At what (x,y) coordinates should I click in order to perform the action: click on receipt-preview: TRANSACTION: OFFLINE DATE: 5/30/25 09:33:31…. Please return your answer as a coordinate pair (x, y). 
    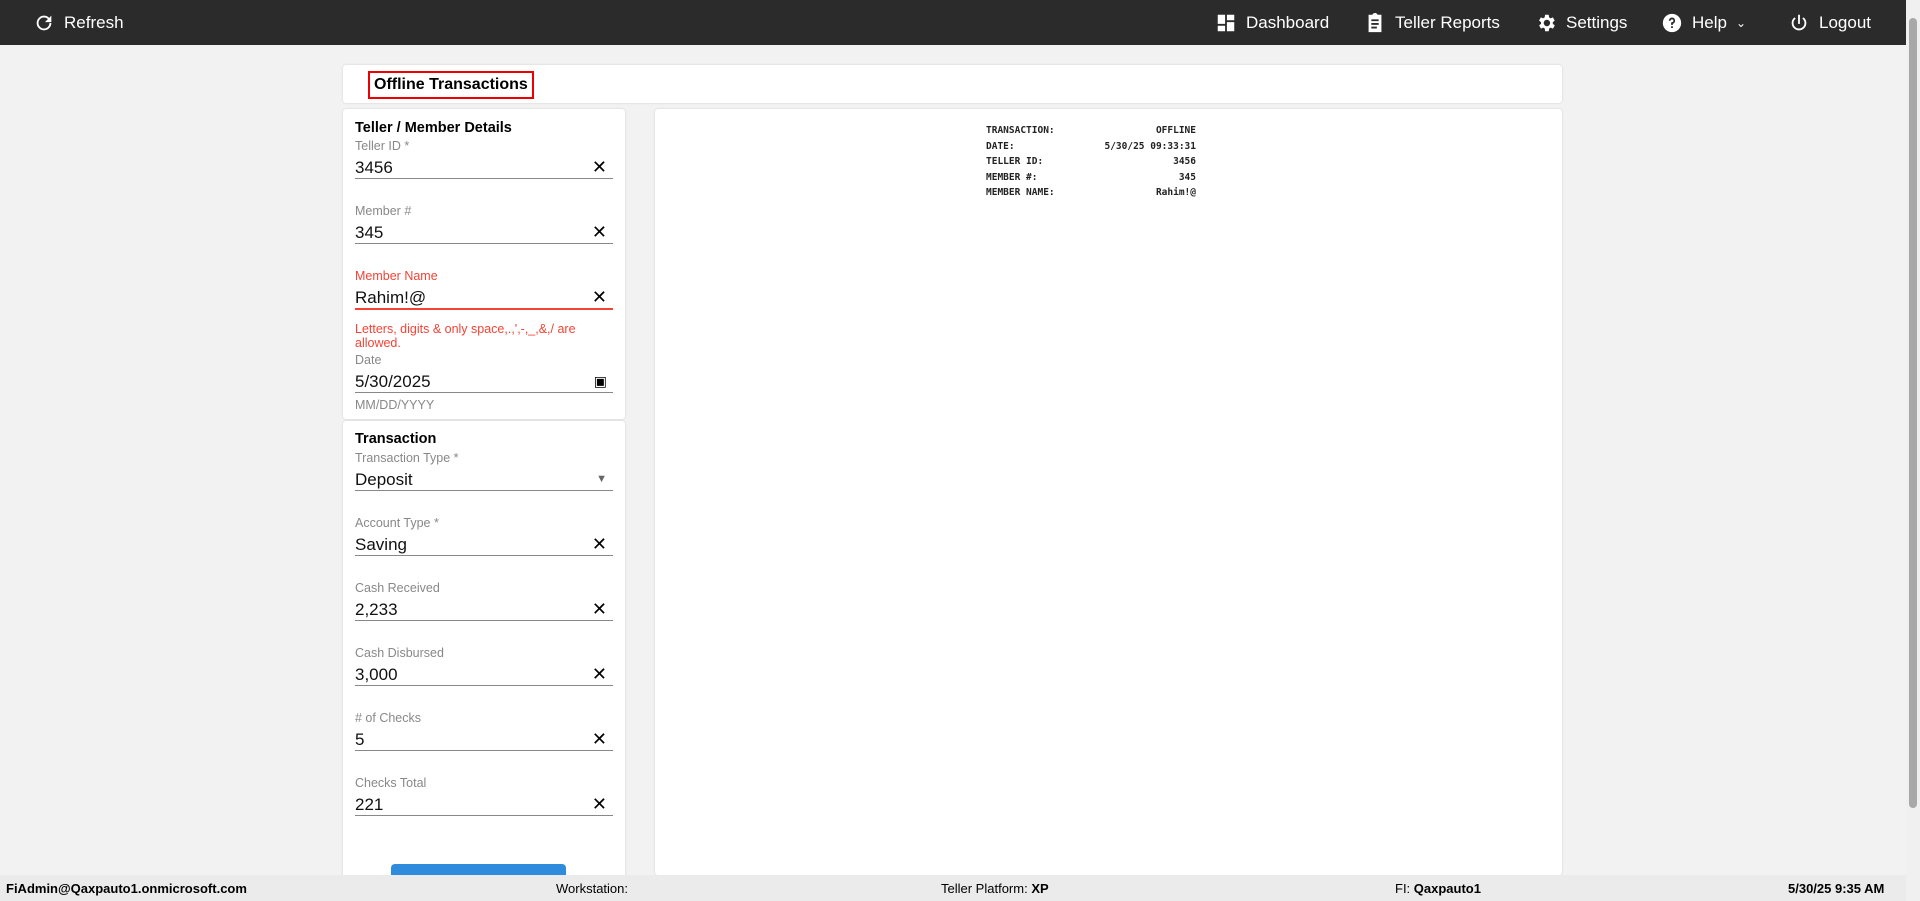
    Looking at the image, I should click on (1091, 162).